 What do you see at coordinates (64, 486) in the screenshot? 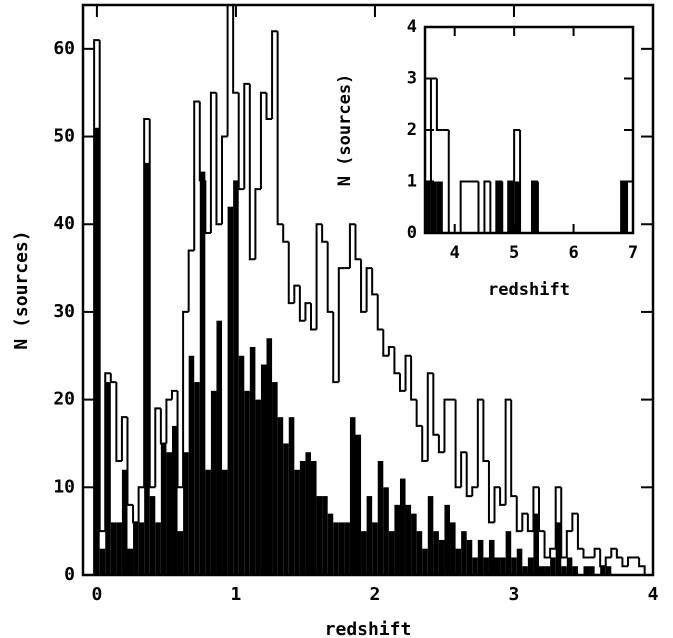
I see `y-tick-label: 10` at bounding box center [64, 486].